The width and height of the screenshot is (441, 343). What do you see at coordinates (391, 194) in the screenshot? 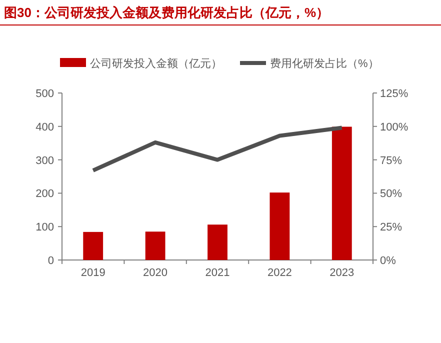
I see `y2-tick-label: 50%` at bounding box center [391, 194].